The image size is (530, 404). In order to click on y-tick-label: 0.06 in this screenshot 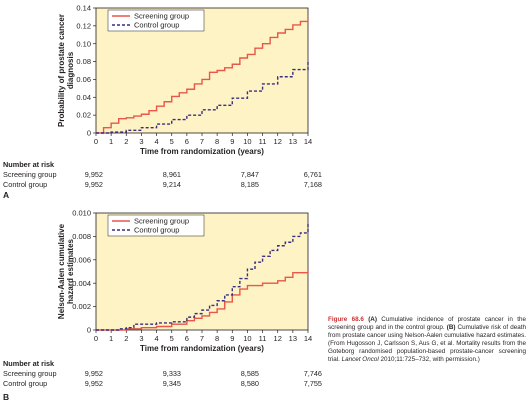, I will do `click(83, 79)`.